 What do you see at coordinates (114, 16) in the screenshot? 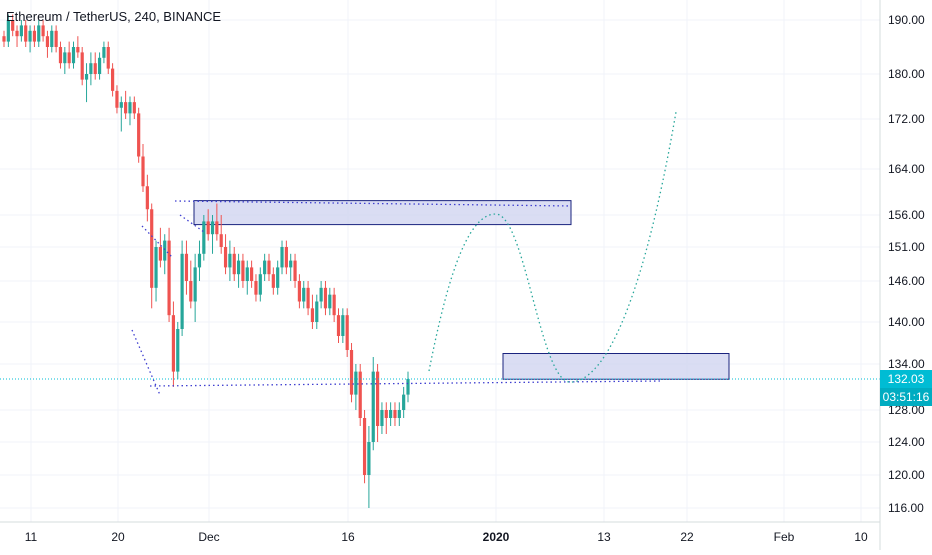
I see `chart-title: Ethereum / TetherUS, 240, BINANCE` at bounding box center [114, 16].